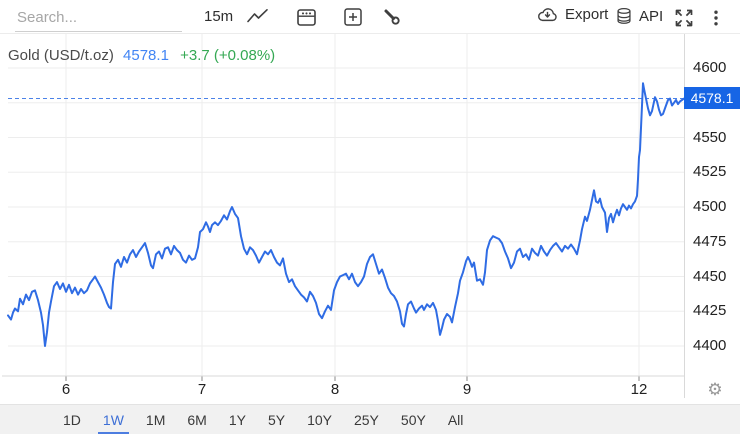  Describe the element at coordinates (237, 419) in the screenshot. I see `range-button-1y: 1Y` at that location.